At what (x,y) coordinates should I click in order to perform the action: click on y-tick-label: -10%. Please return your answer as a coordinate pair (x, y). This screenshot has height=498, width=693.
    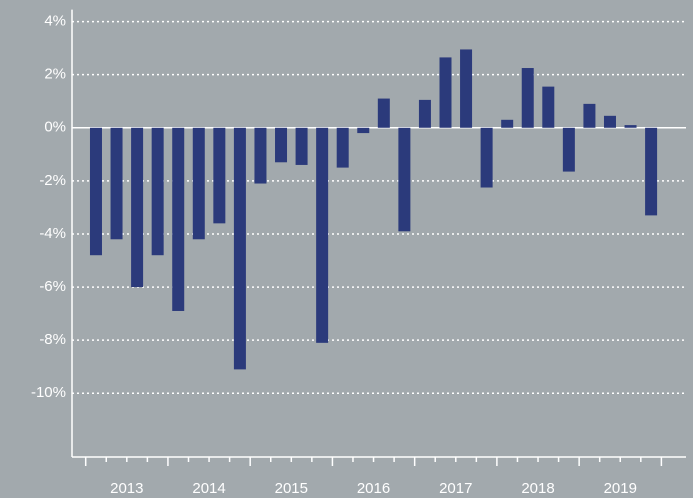
    Looking at the image, I should click on (48, 392).